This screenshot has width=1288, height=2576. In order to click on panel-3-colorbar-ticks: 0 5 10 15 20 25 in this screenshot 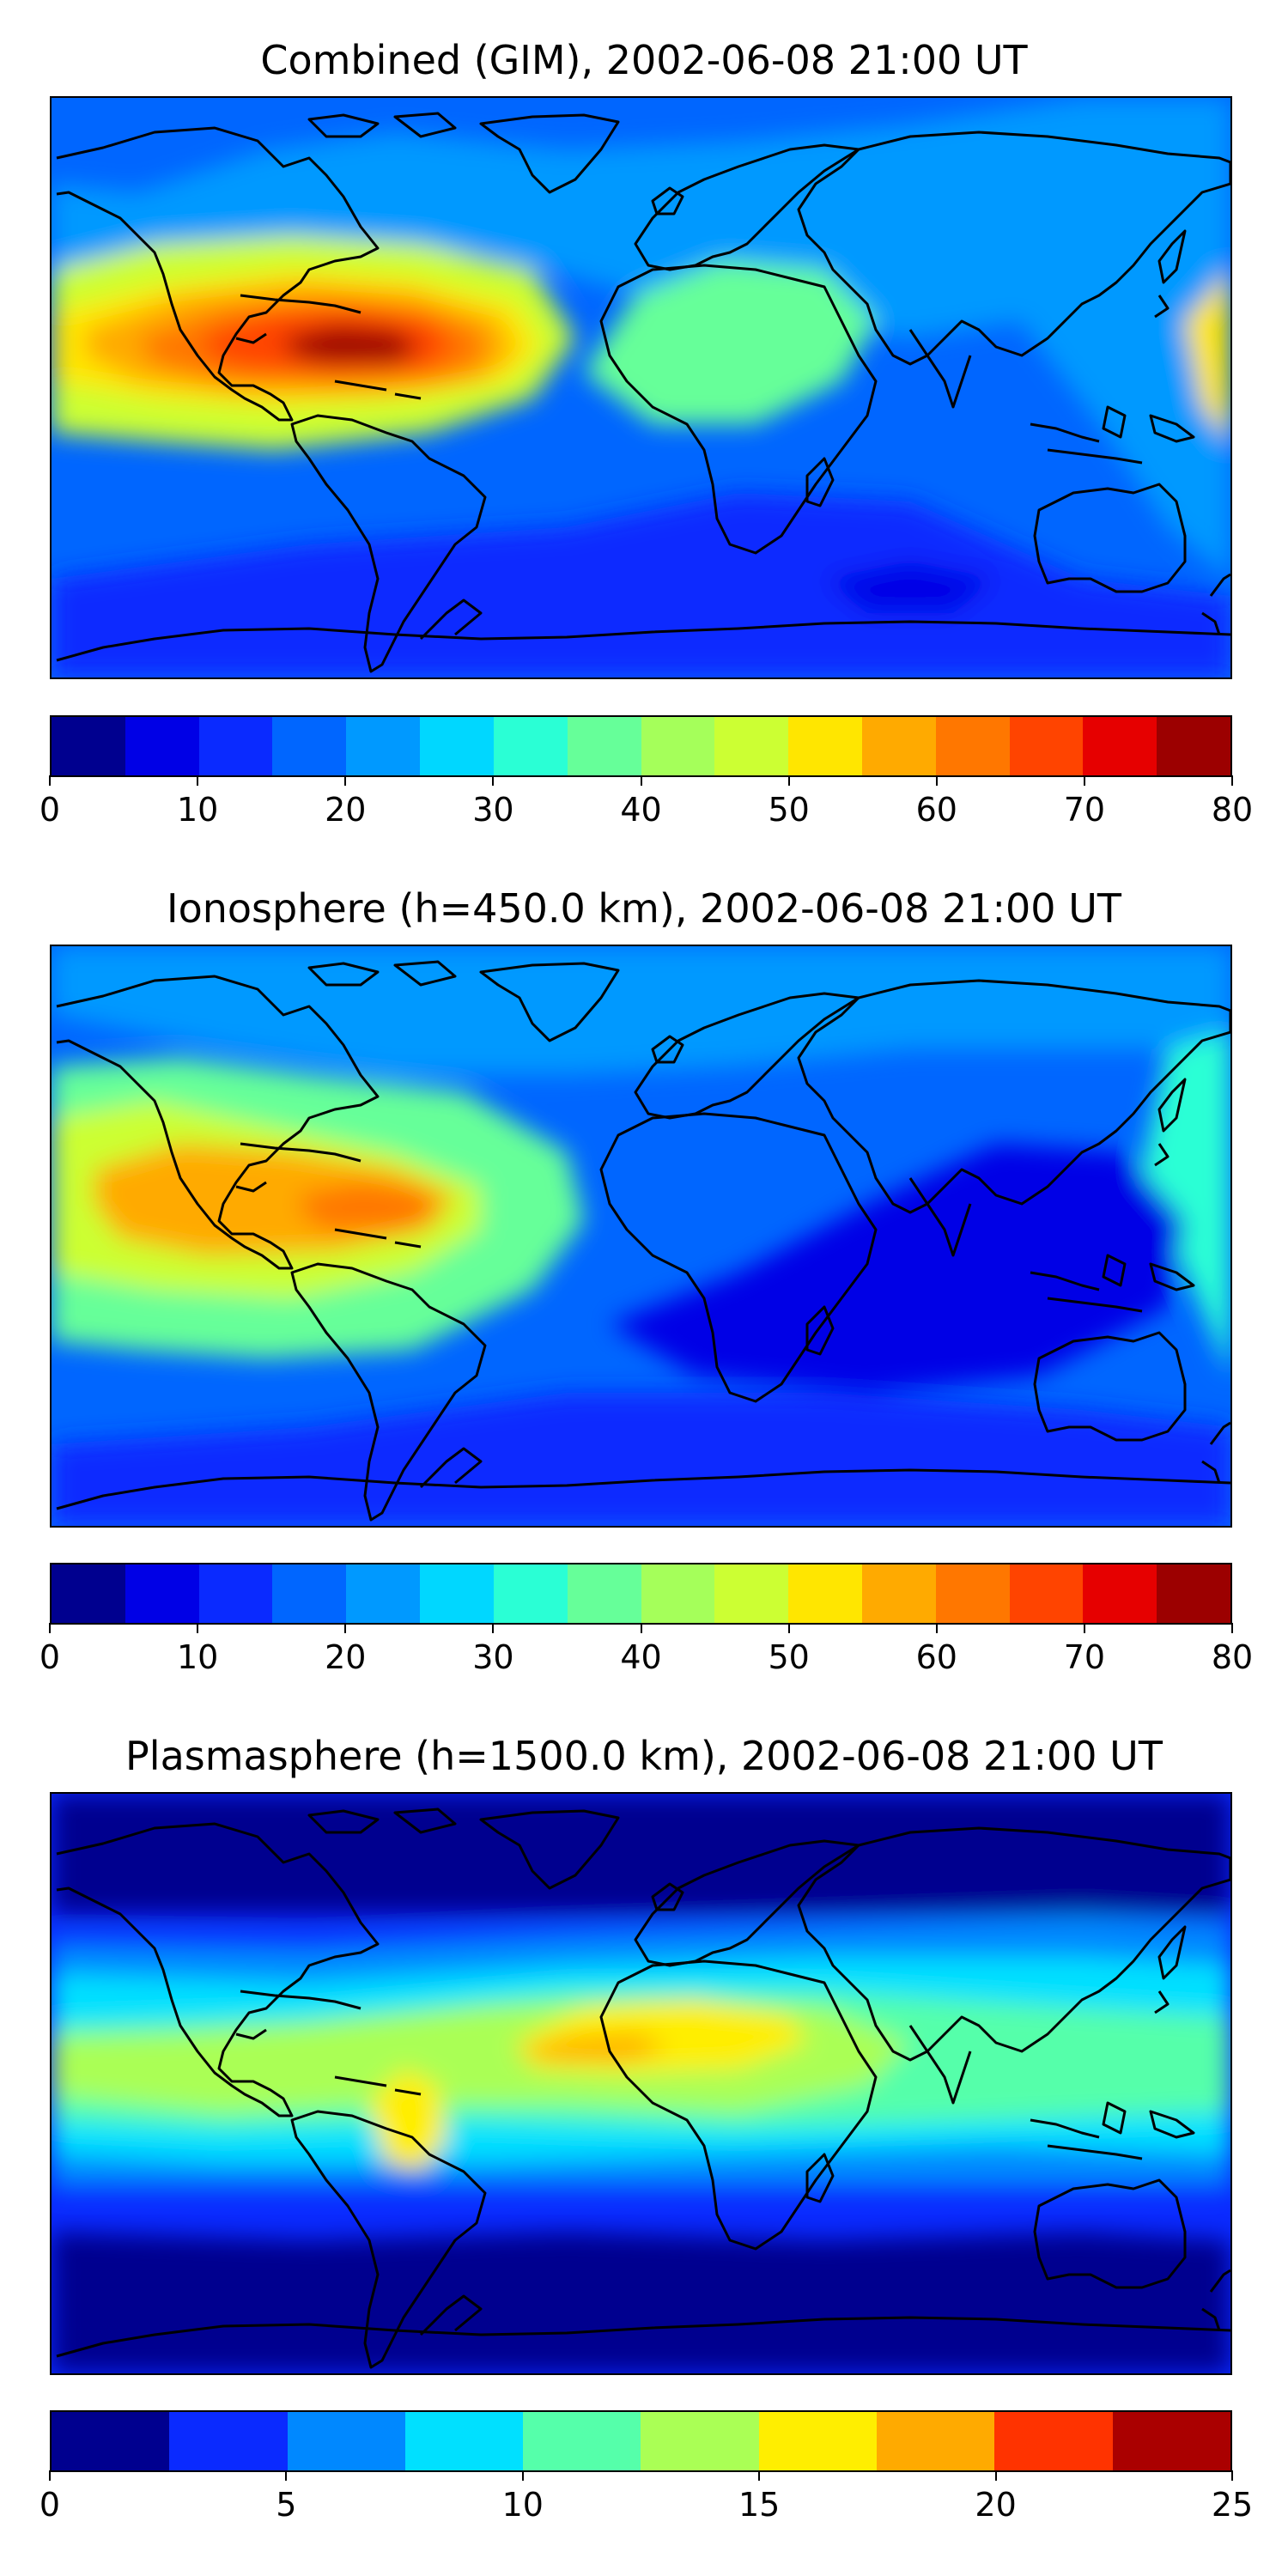, I will do `click(646, 2497)`.